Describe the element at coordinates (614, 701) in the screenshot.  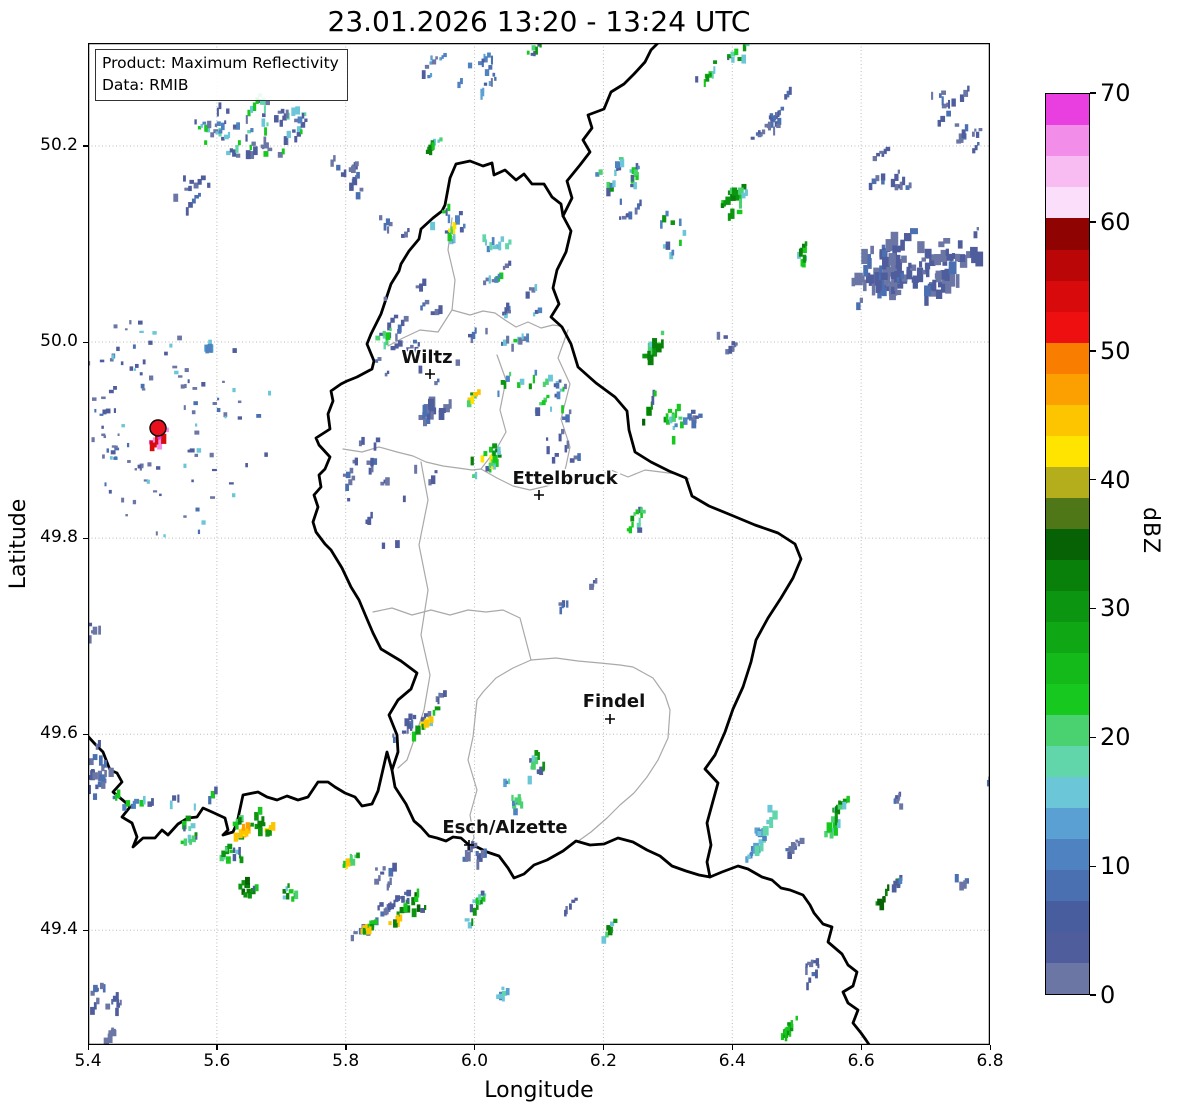
I see `city-label: Findel` at that location.